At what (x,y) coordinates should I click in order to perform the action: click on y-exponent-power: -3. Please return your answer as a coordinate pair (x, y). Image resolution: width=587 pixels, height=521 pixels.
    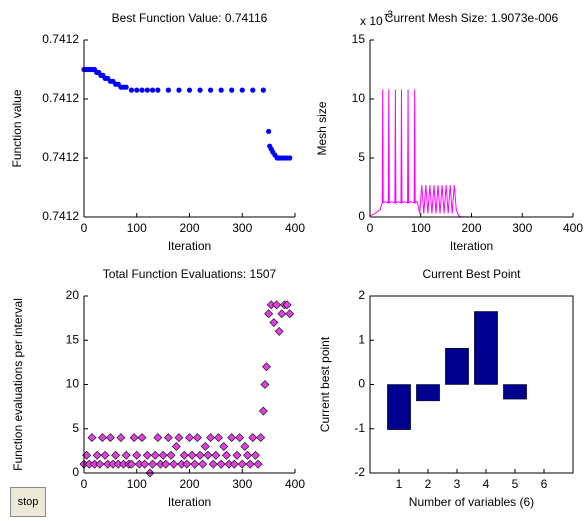
    Looking at the image, I should click on (388, 15).